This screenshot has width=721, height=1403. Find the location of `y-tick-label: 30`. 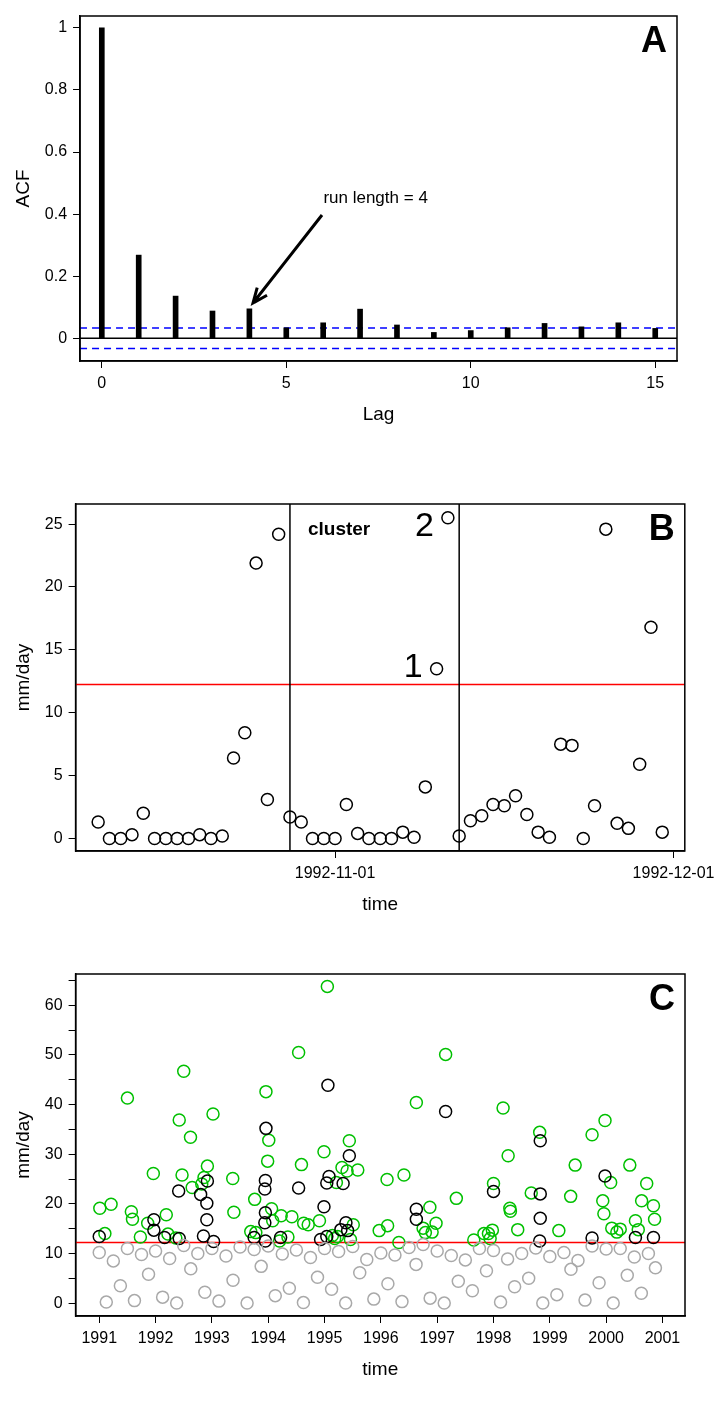

y-tick-label: 30 is located at coordinates (53, 1153).